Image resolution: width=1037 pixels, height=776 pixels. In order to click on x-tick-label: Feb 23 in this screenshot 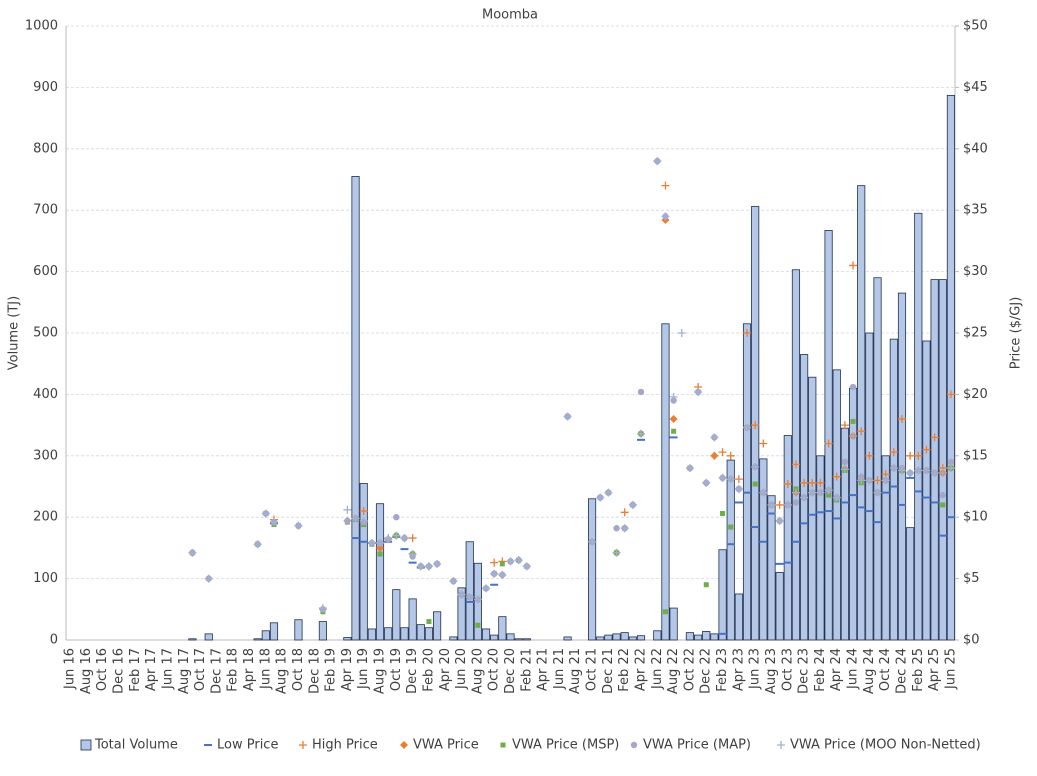, I will do `click(722, 670)`.